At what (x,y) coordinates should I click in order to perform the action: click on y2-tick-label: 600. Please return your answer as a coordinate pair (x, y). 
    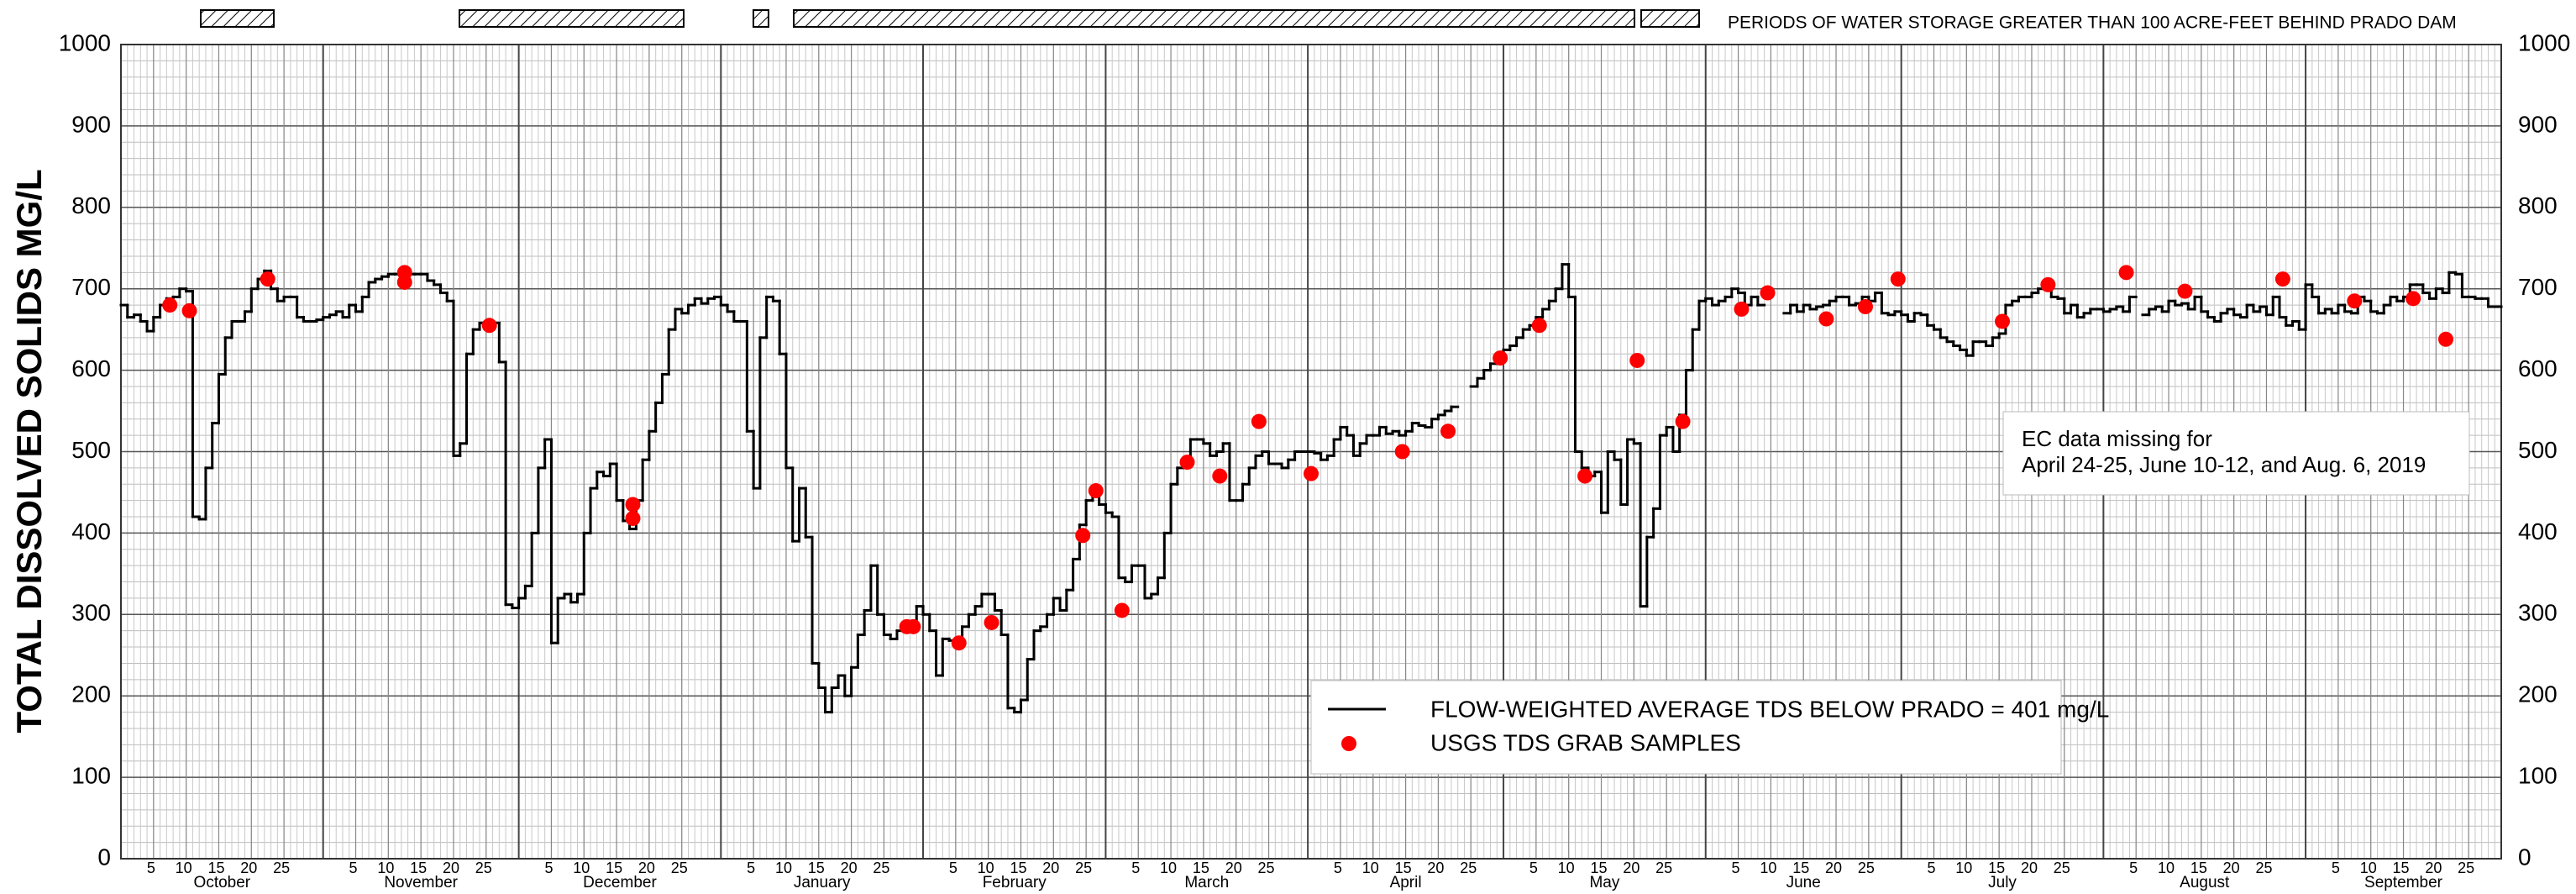
    Looking at the image, I should click on (2538, 368).